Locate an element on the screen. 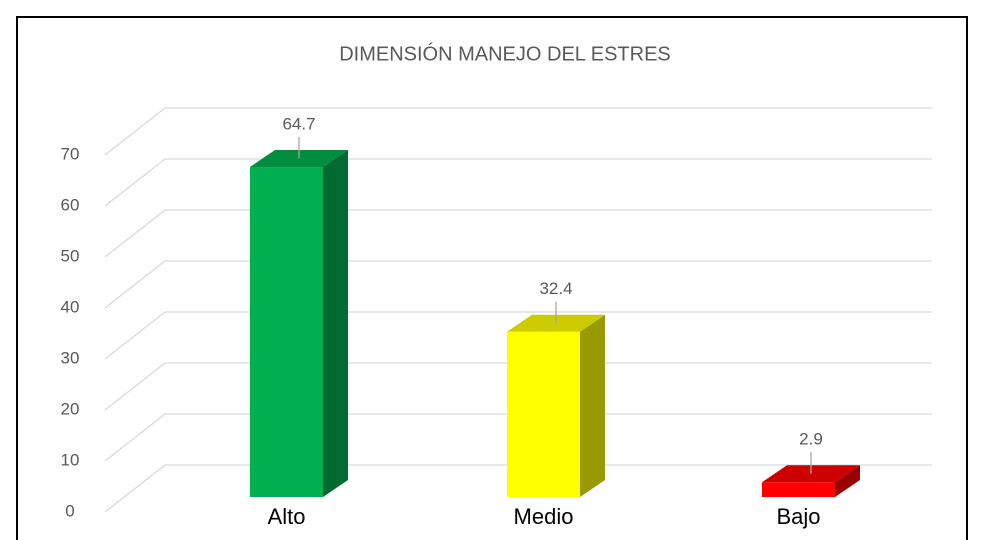  x-tick-label: Bajo is located at coordinates (798, 516).